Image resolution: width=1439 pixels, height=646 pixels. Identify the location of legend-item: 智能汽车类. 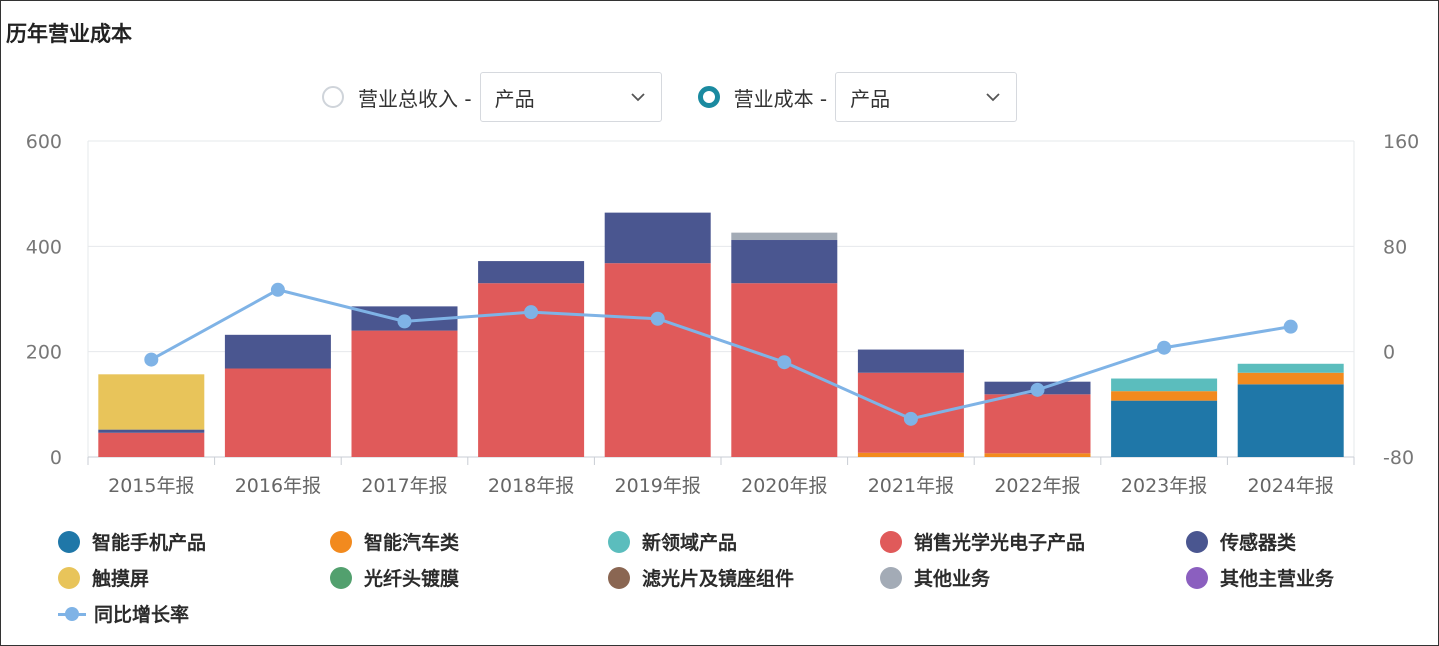
(394, 541).